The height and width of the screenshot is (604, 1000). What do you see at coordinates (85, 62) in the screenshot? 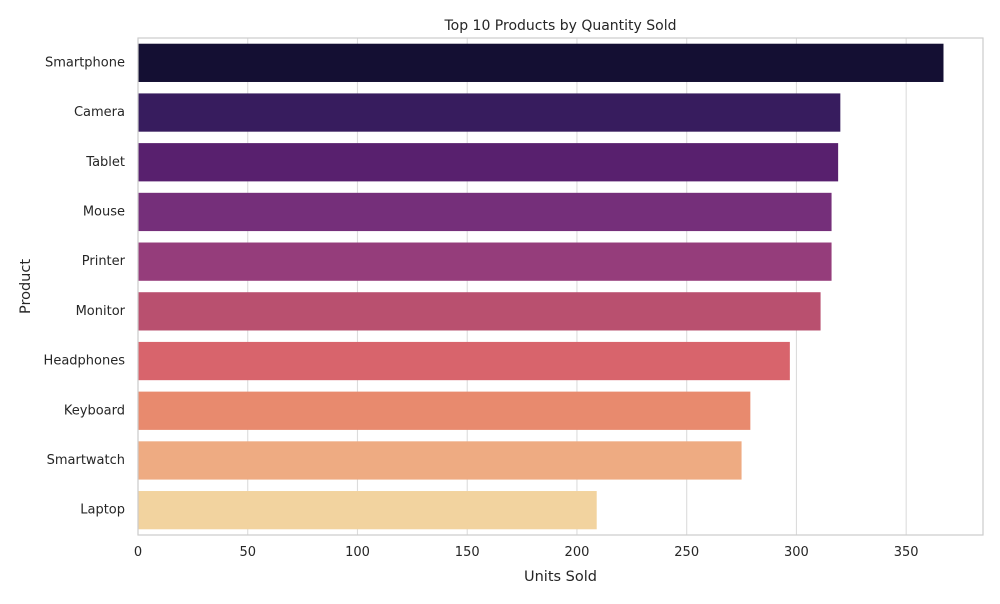
I see `y-tick-label: Smartphone` at bounding box center [85, 62].